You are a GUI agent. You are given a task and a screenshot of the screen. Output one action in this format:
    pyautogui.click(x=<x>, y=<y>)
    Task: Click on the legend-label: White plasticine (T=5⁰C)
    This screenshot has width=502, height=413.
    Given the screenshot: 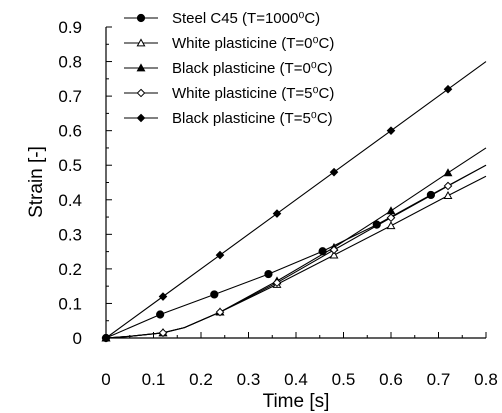 What is the action you would take?
    pyautogui.click(x=253, y=93)
    